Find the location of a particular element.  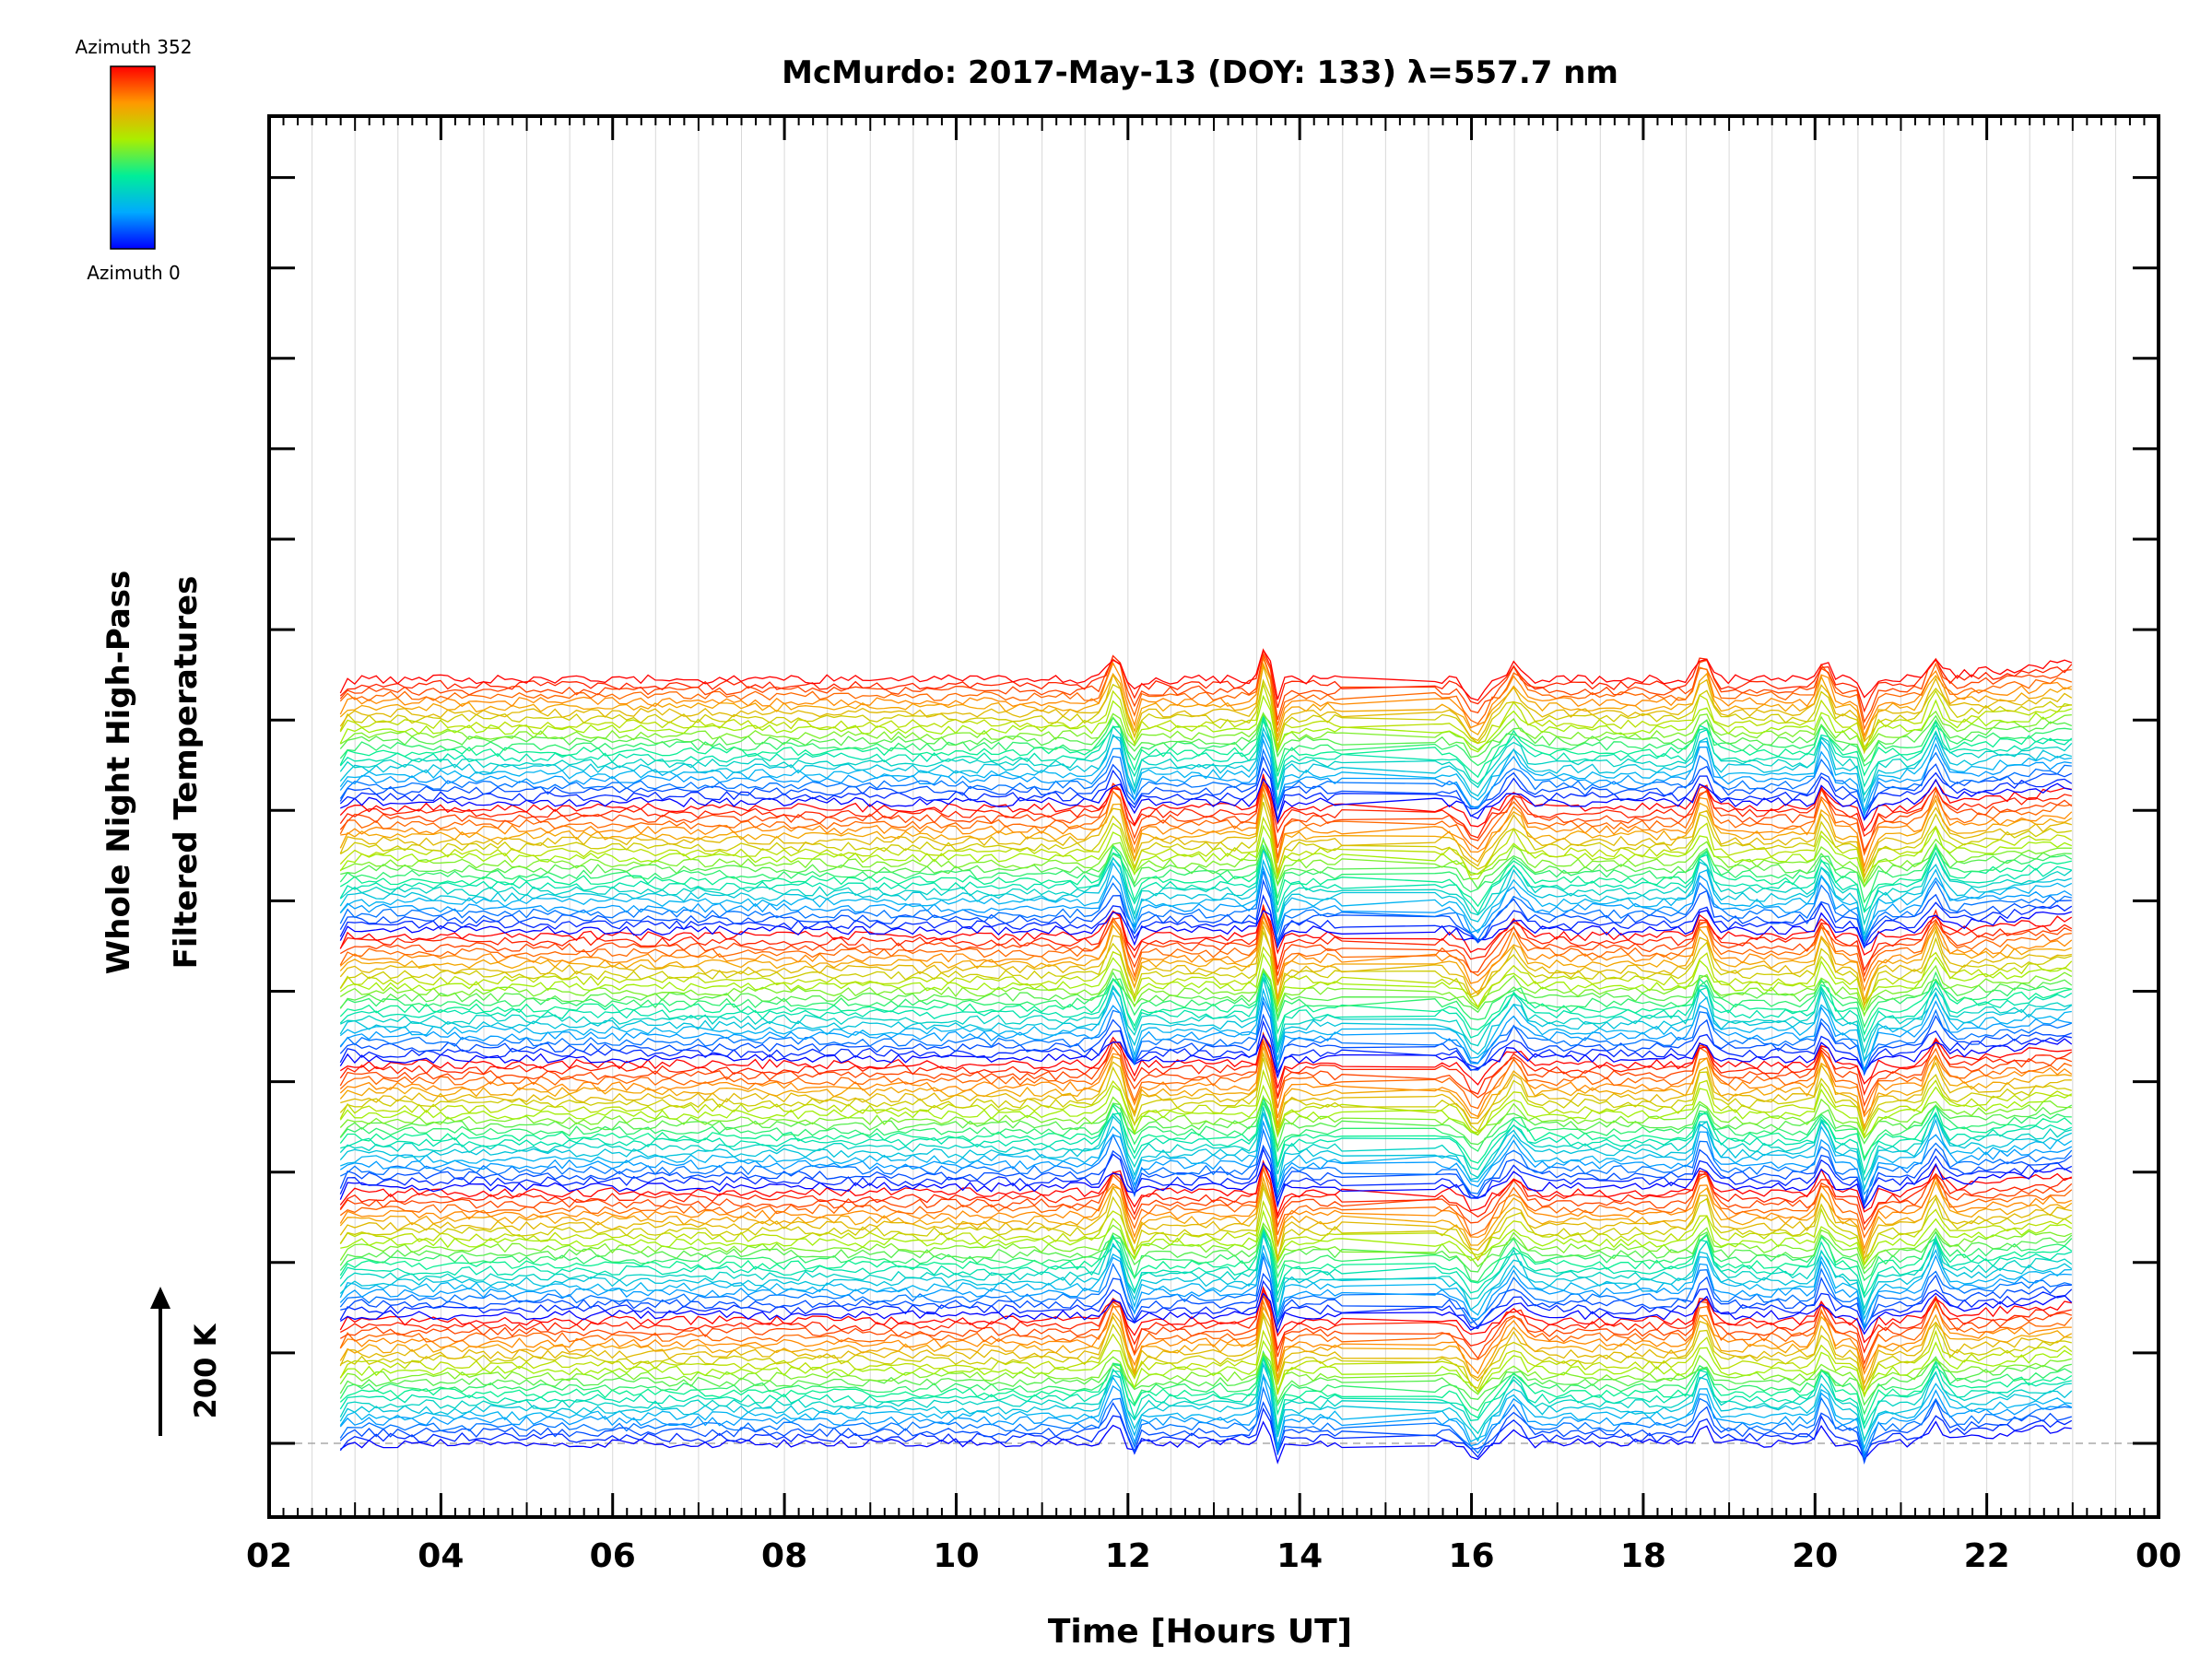

x-tick-label: 08 is located at coordinates (784, 1556).